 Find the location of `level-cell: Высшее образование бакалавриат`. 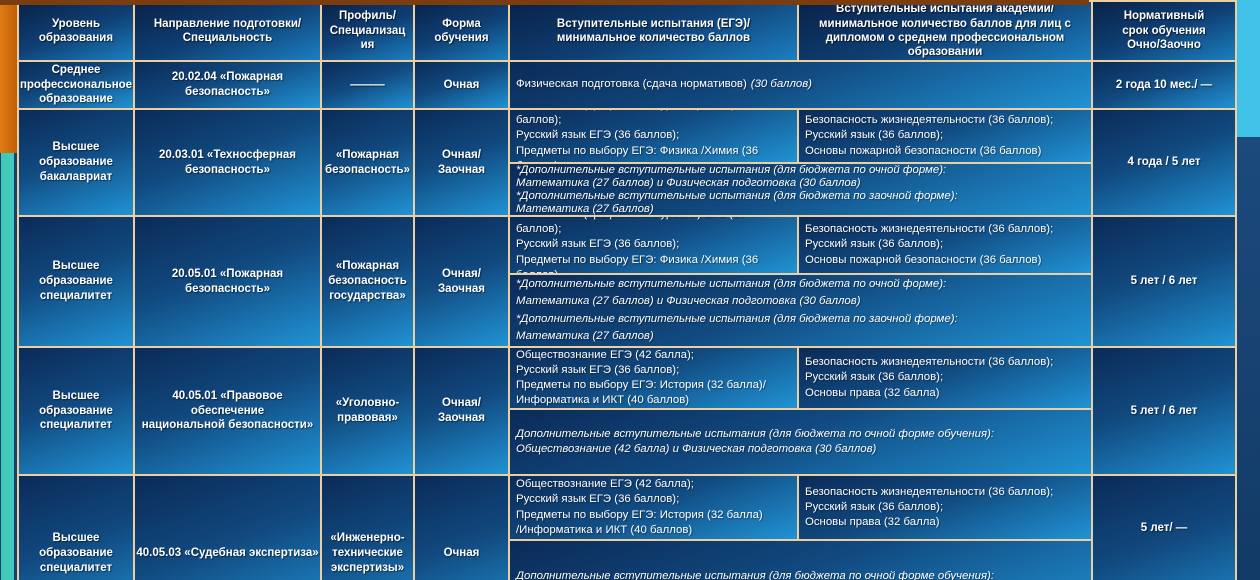

level-cell: Высшее образование бакалавриат is located at coordinates (76, 162).